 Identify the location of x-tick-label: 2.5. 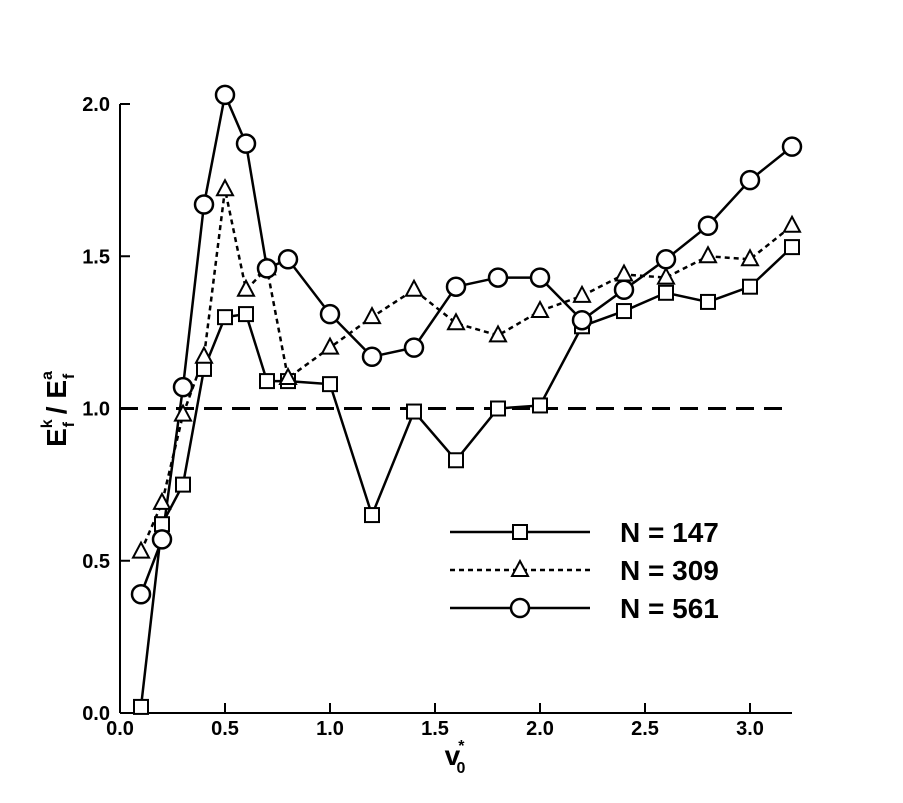
(645, 729).